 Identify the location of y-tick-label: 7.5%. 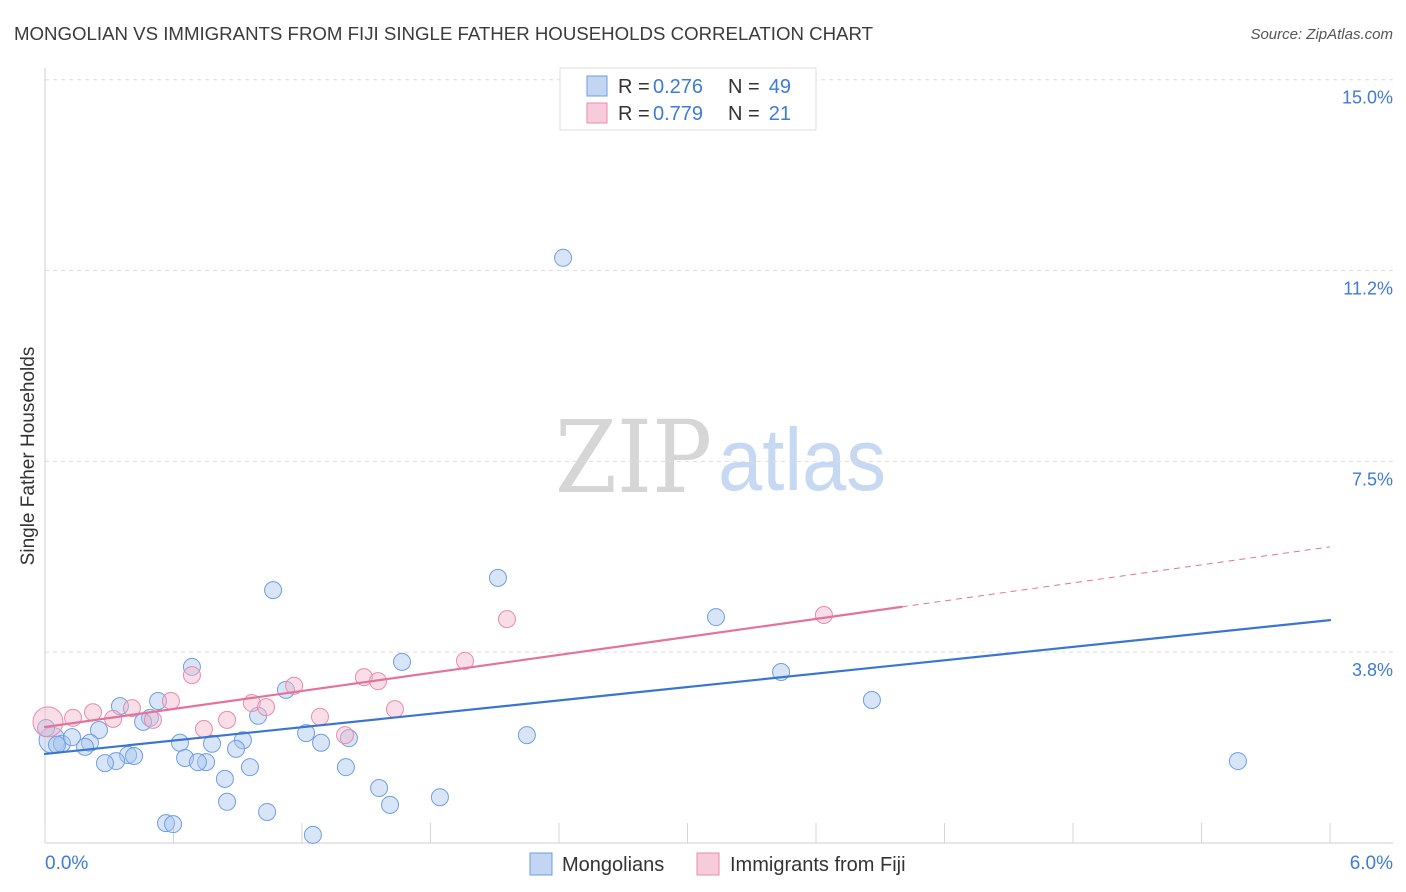
(1372, 479).